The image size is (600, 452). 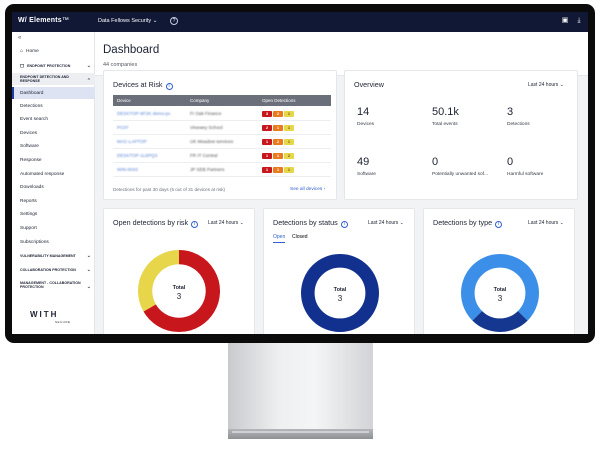 I want to click on sidebar-group-management-collaboration: Management - collaboration protection ⌄, so click(x=53, y=288).